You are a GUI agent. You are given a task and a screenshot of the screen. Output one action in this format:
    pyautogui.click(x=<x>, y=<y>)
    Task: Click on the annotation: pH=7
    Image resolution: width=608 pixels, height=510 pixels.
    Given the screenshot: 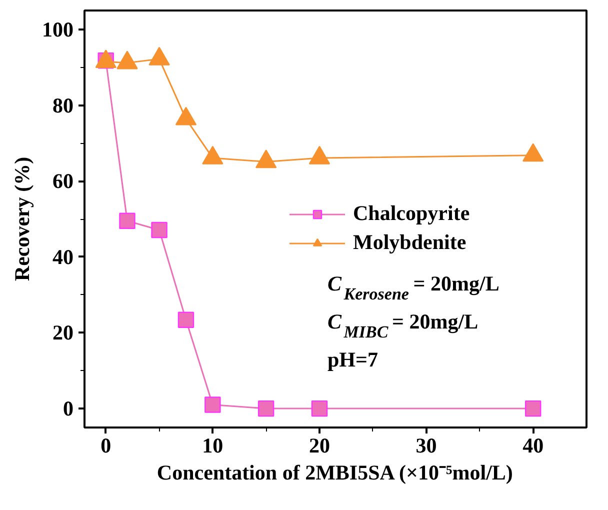 What is the action you would take?
    pyautogui.click(x=353, y=360)
    